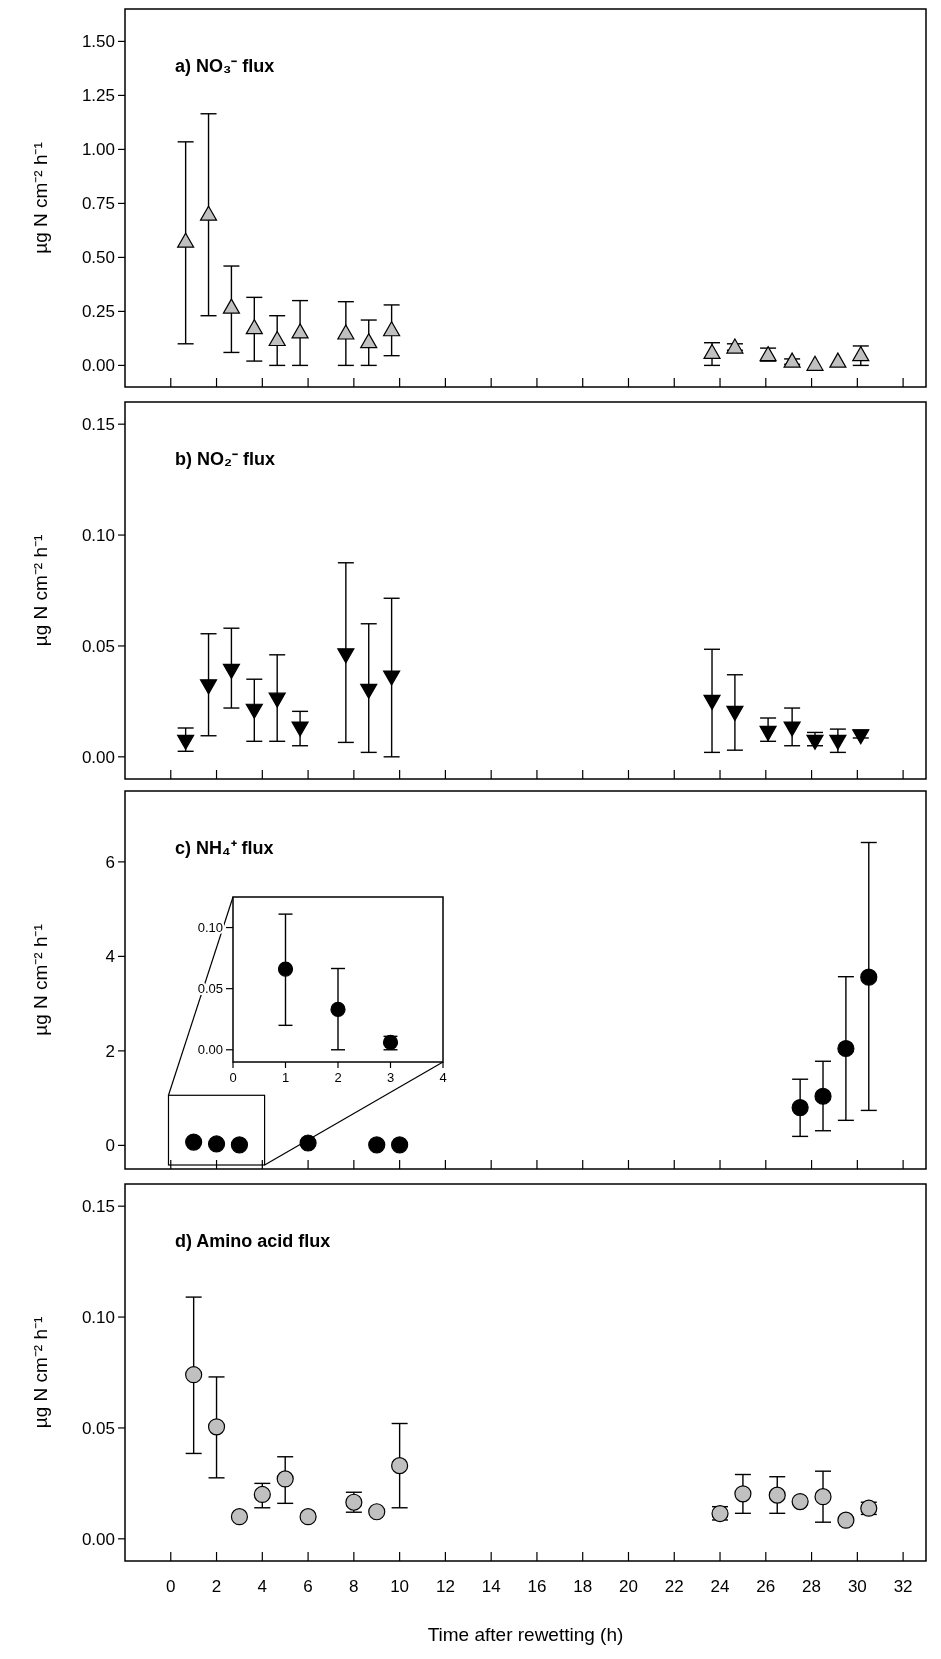 The width and height of the screenshot is (941, 1659). Describe the element at coordinates (98, 312) in the screenshot. I see `y-tick-label: 0.25` at that location.